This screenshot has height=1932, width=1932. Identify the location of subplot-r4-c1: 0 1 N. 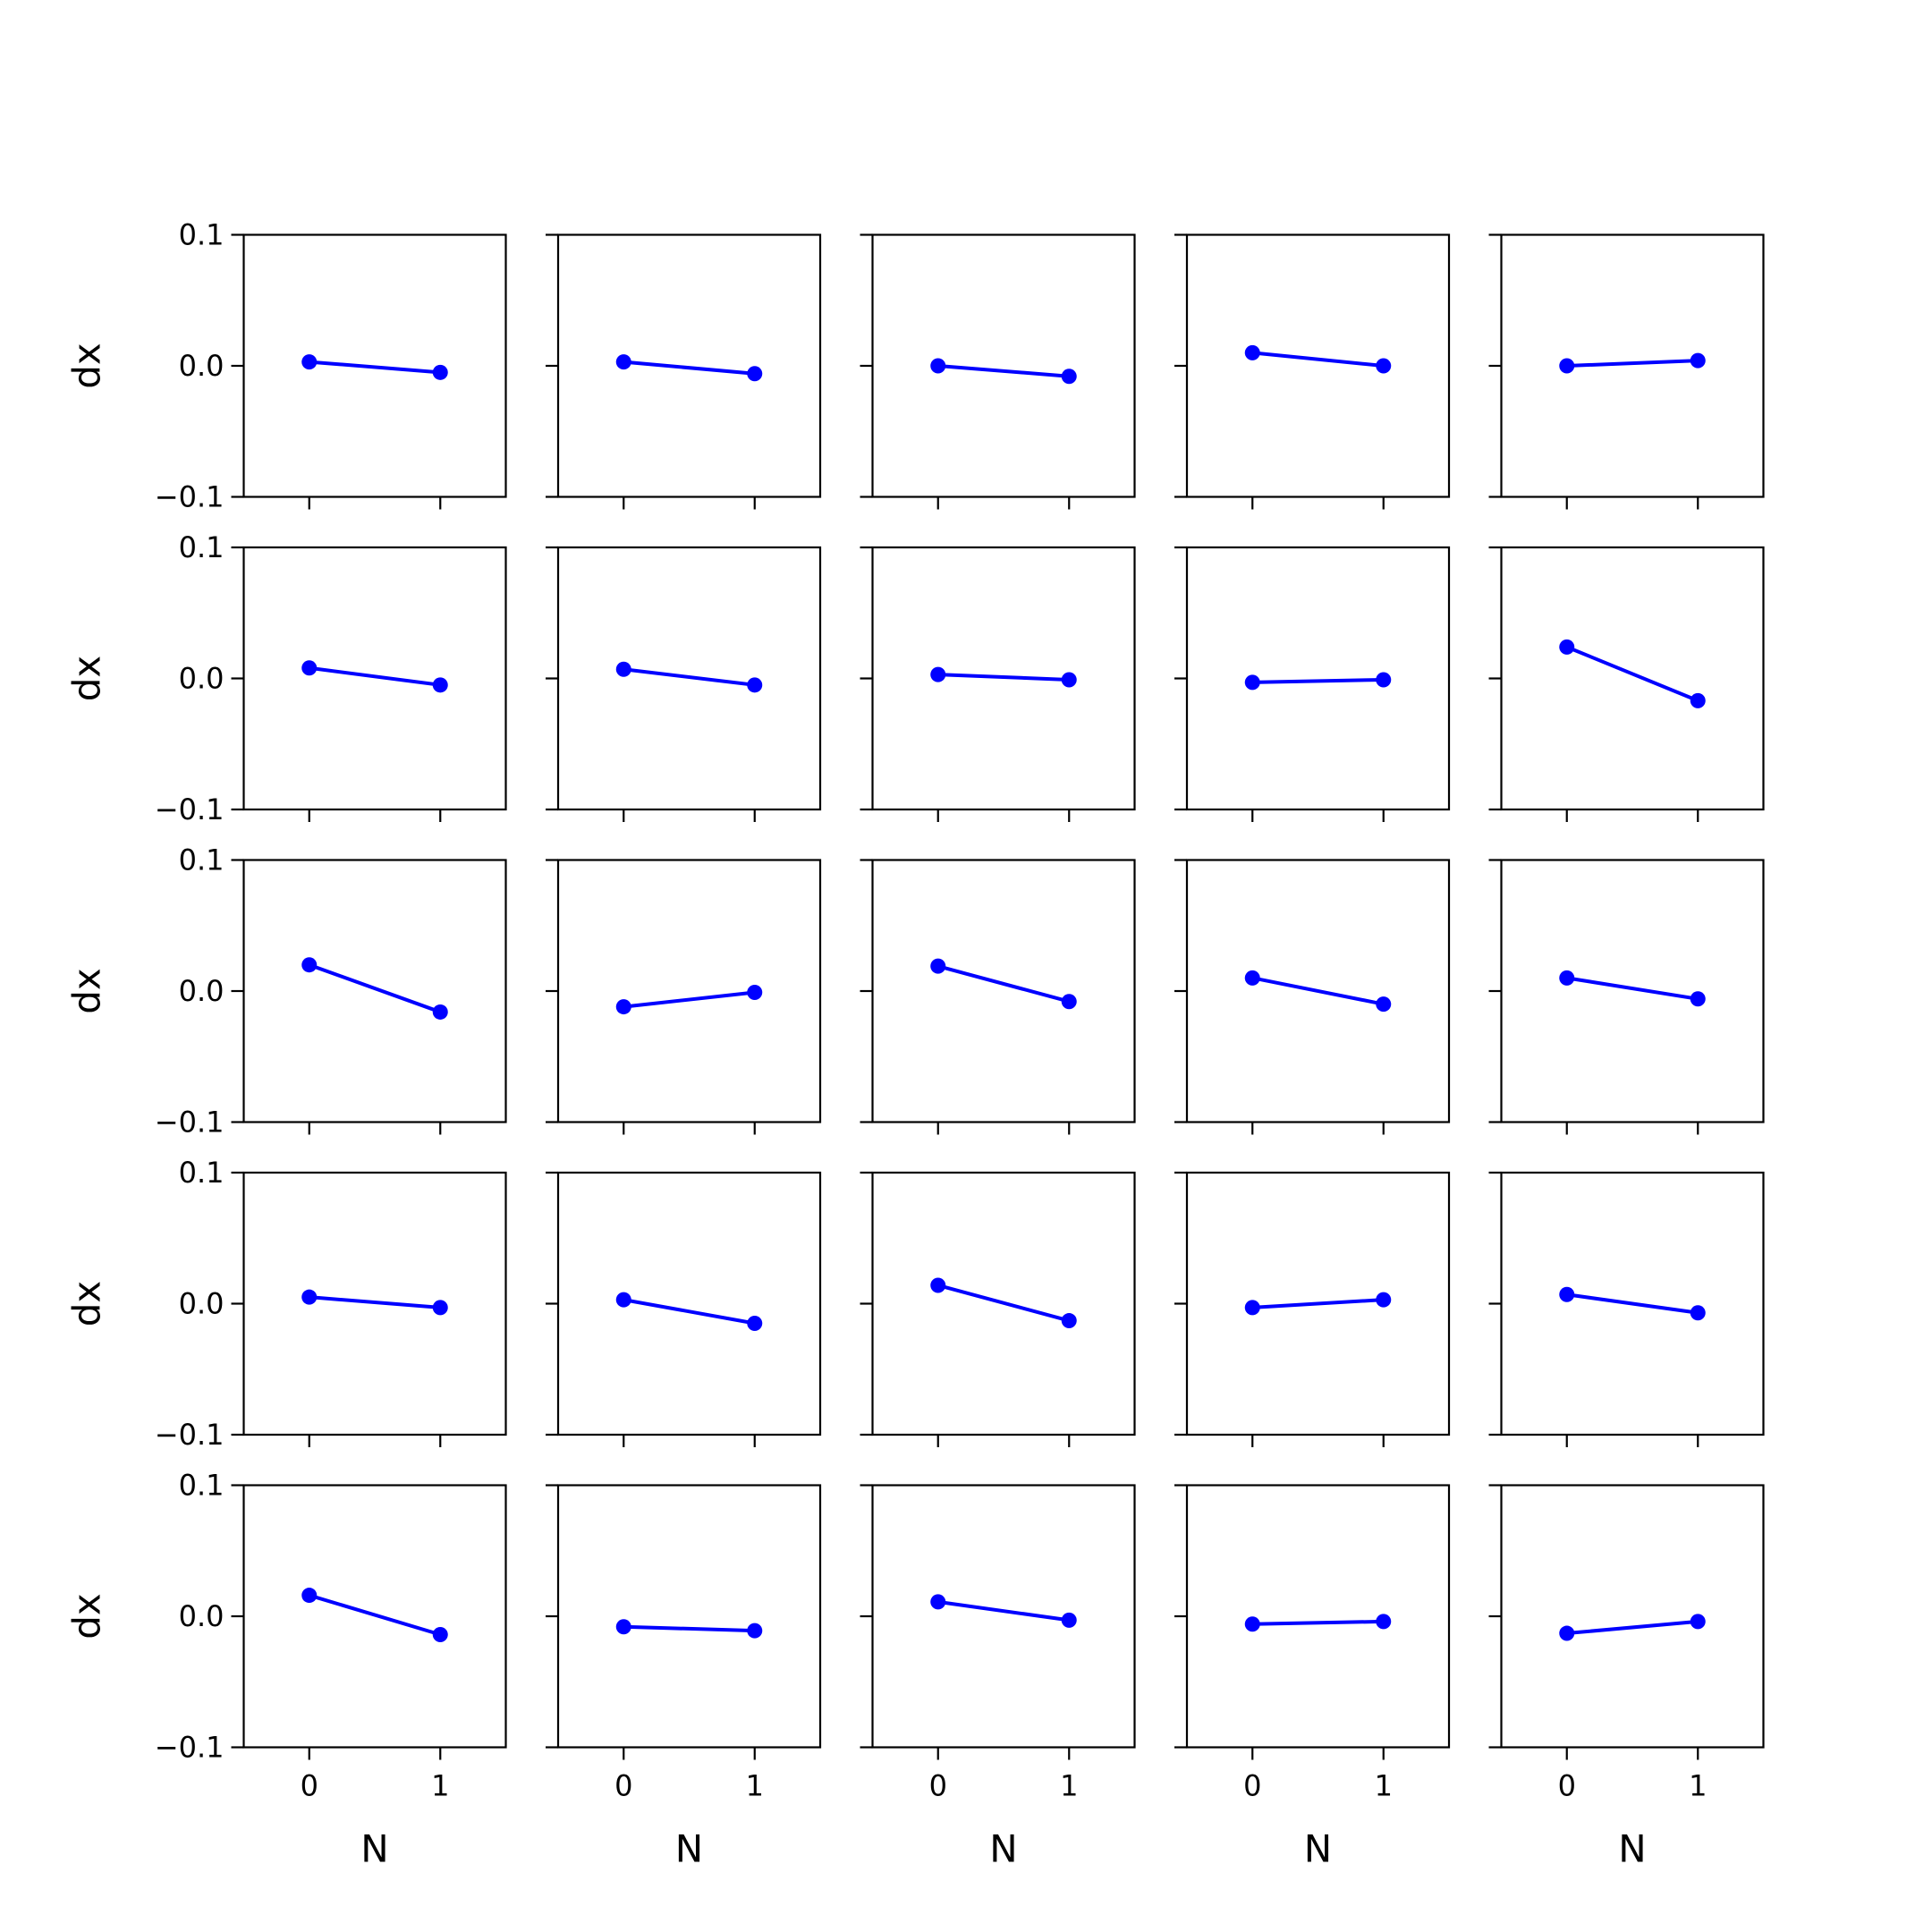
(684, 1677).